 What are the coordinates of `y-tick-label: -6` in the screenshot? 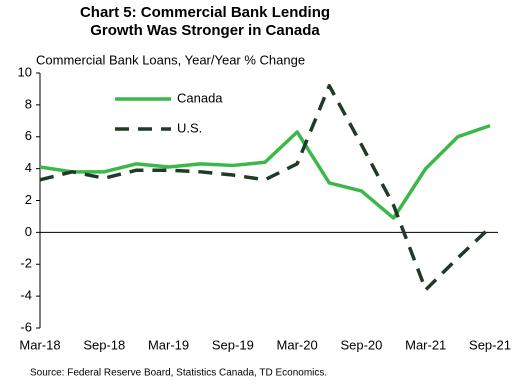 It's located at (26, 326).